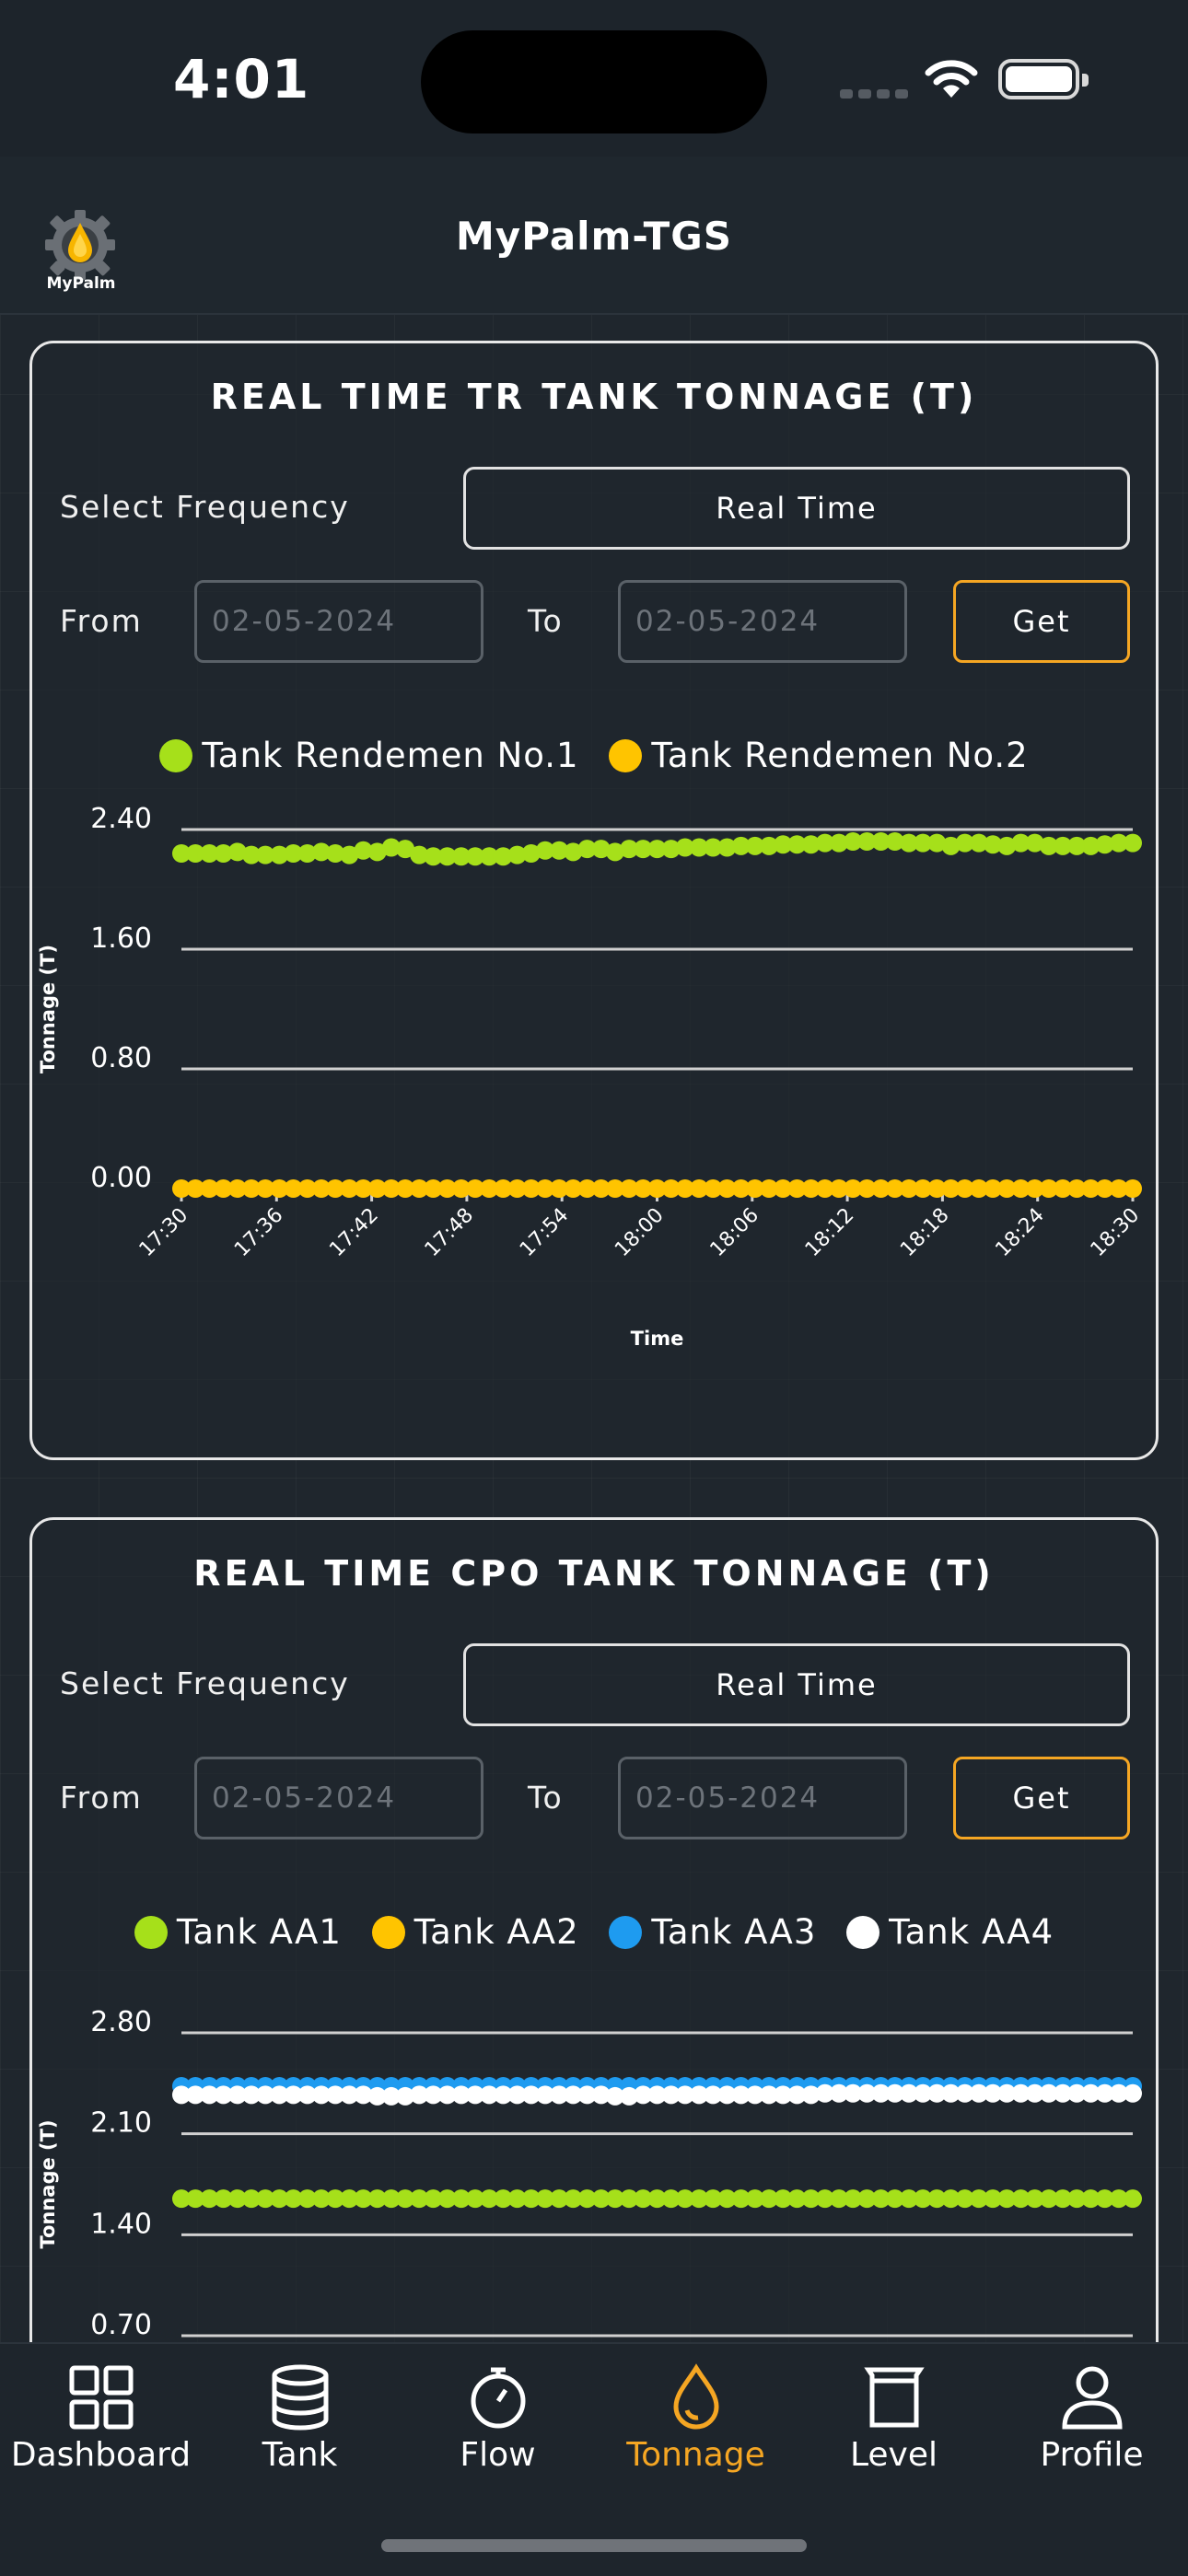 The width and height of the screenshot is (1188, 2576). I want to click on legend-label: Tank AA4, so click(971, 1932).